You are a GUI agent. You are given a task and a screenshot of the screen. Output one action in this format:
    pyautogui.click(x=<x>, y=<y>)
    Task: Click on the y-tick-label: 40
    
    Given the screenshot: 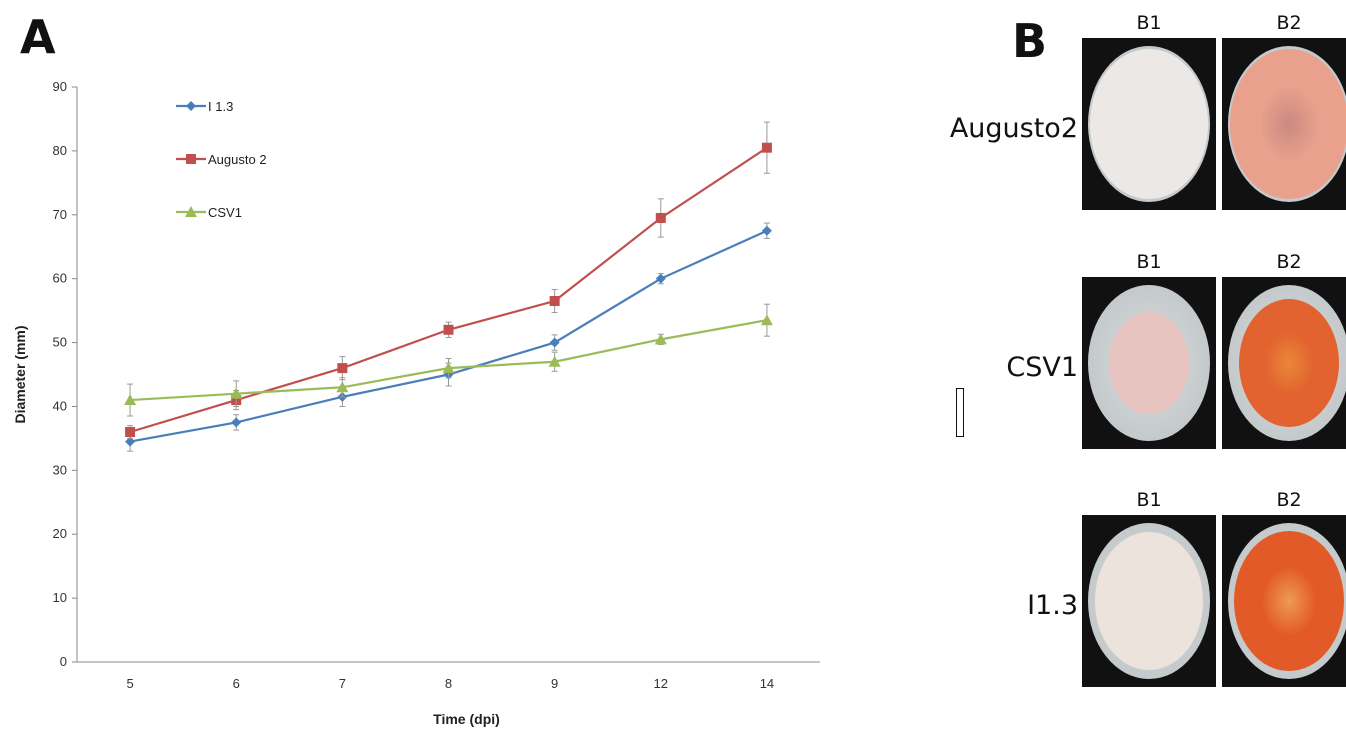 What is the action you would take?
    pyautogui.click(x=60, y=405)
    